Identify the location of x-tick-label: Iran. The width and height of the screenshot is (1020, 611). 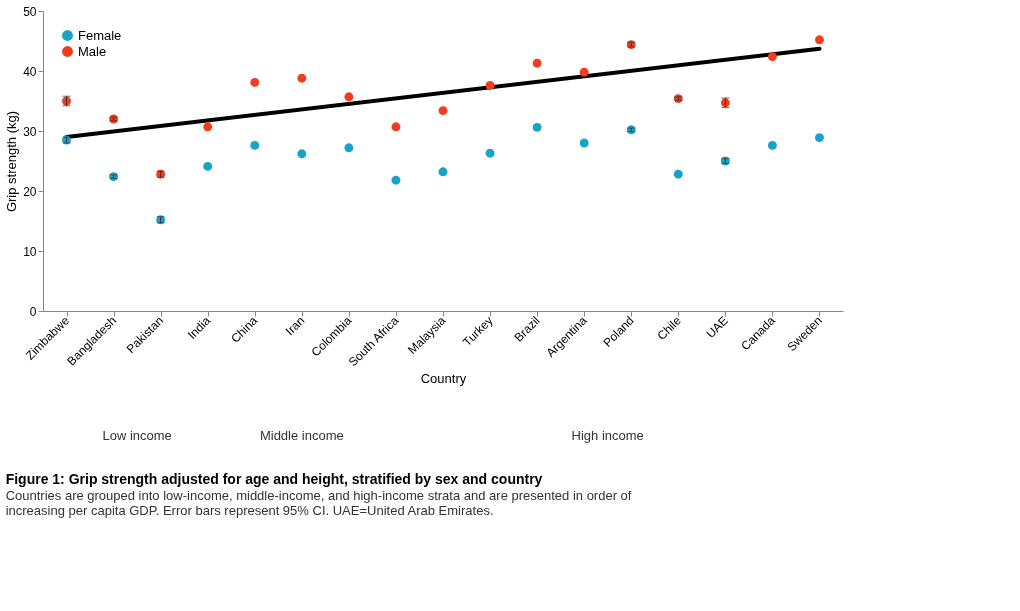
(295, 326).